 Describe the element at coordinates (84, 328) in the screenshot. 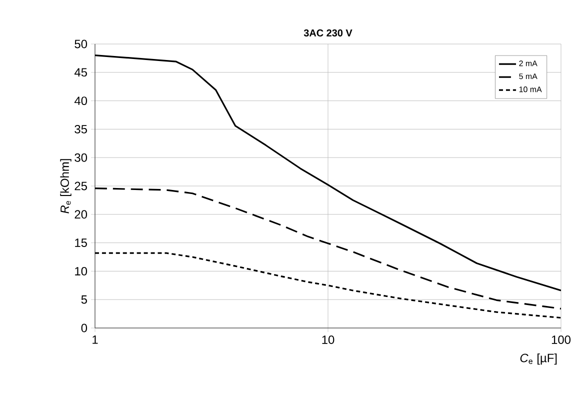

I see `y-tick-label: 0` at that location.